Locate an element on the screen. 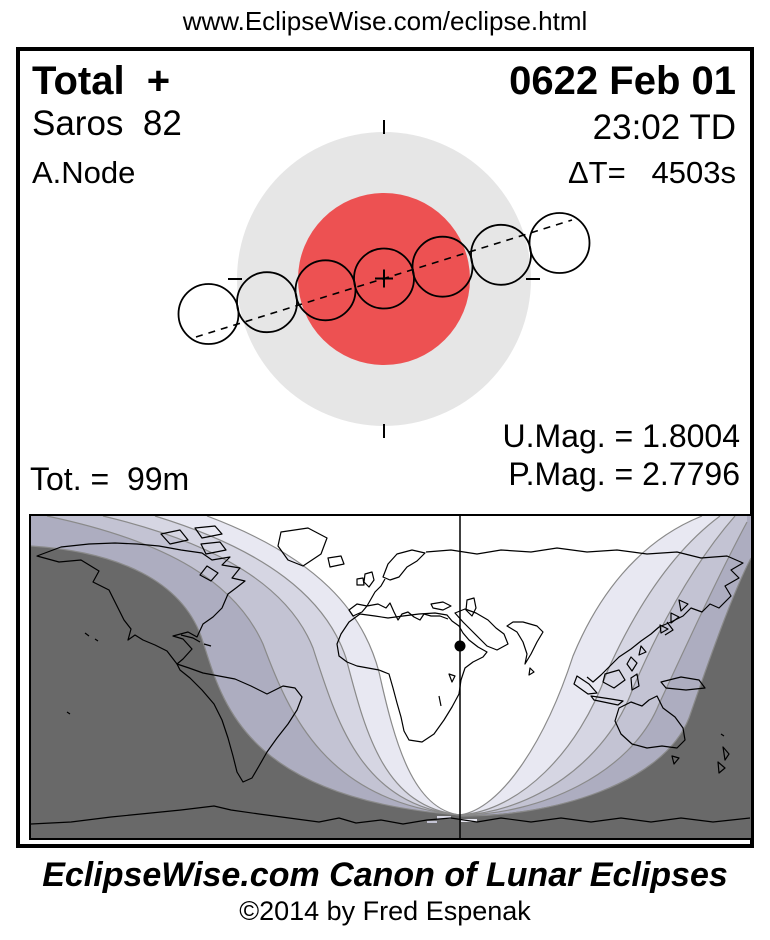 This screenshot has height=940, width=770. eclipse-date: 0622 Feb 01 is located at coordinates (622, 81).